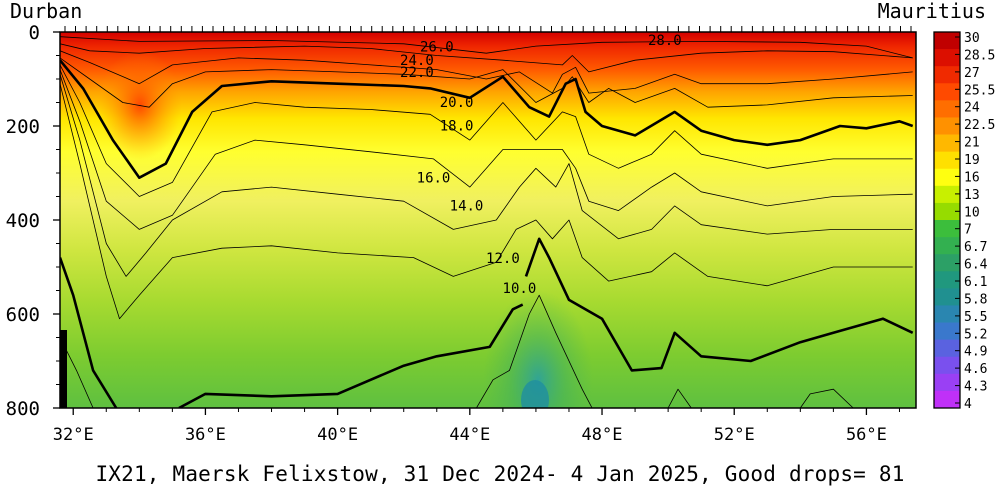 Image resolution: width=1000 pixels, height=500 pixels. Describe the element at coordinates (437, 48) in the screenshot. I see `contour-label: 26.0` at that location.